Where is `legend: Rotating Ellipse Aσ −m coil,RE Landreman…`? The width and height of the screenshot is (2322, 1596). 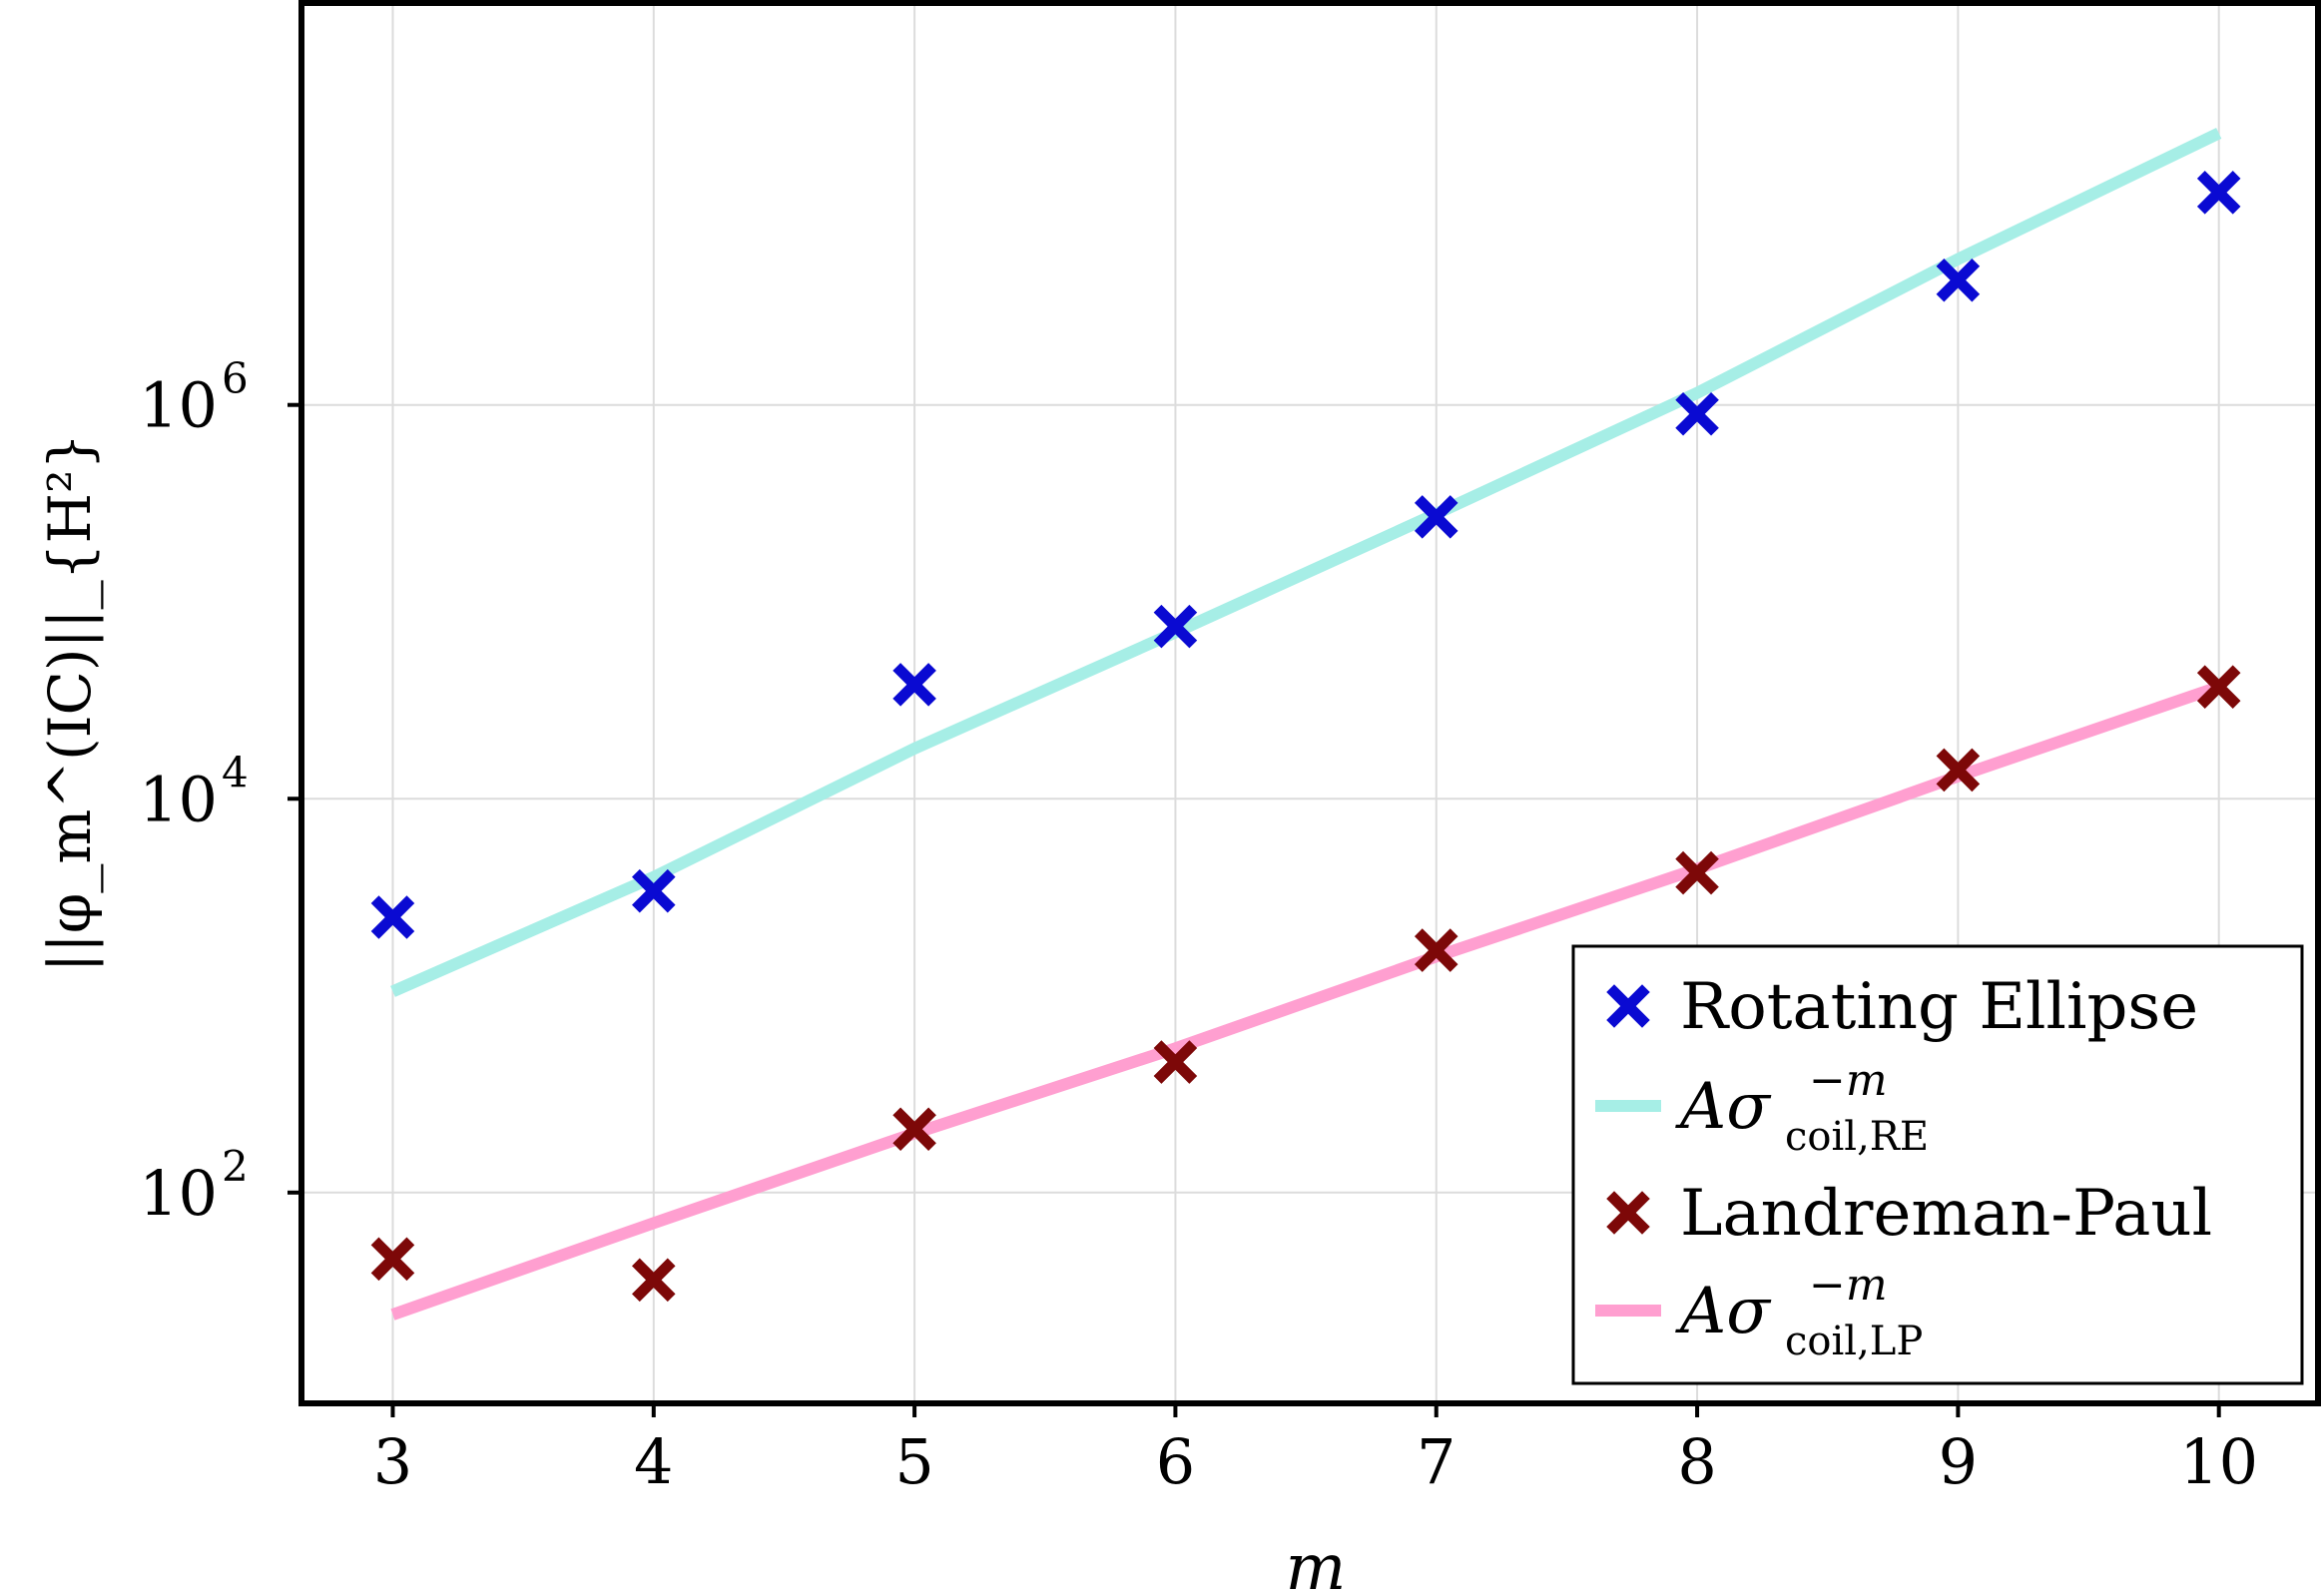 legend: Rotating Ellipse Aσ −m coil,RE Landreman… is located at coordinates (1937, 1164).